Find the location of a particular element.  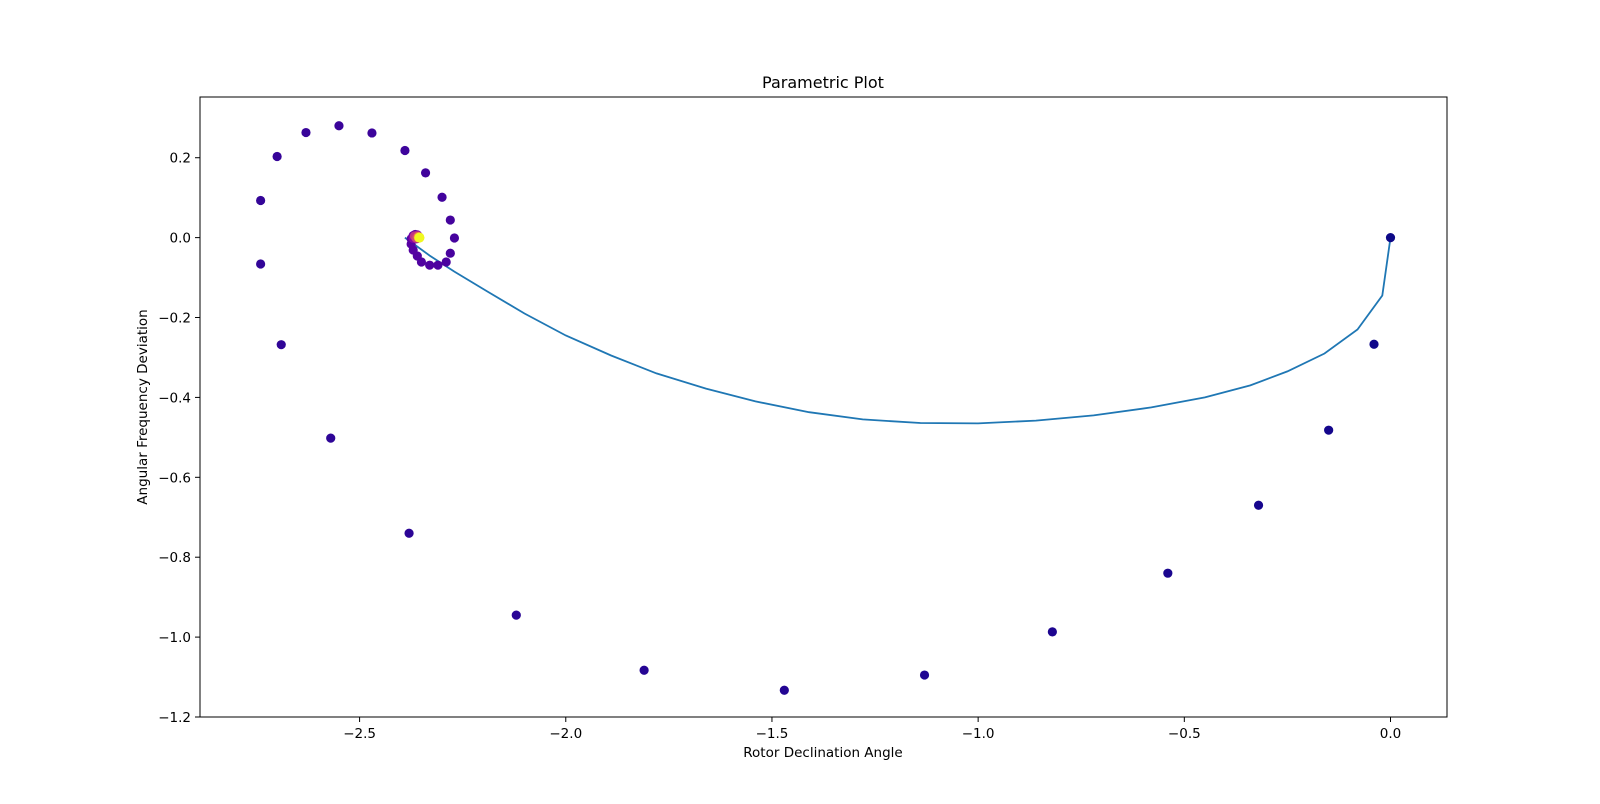

y-tick-label: −1.2 is located at coordinates (174, 718).